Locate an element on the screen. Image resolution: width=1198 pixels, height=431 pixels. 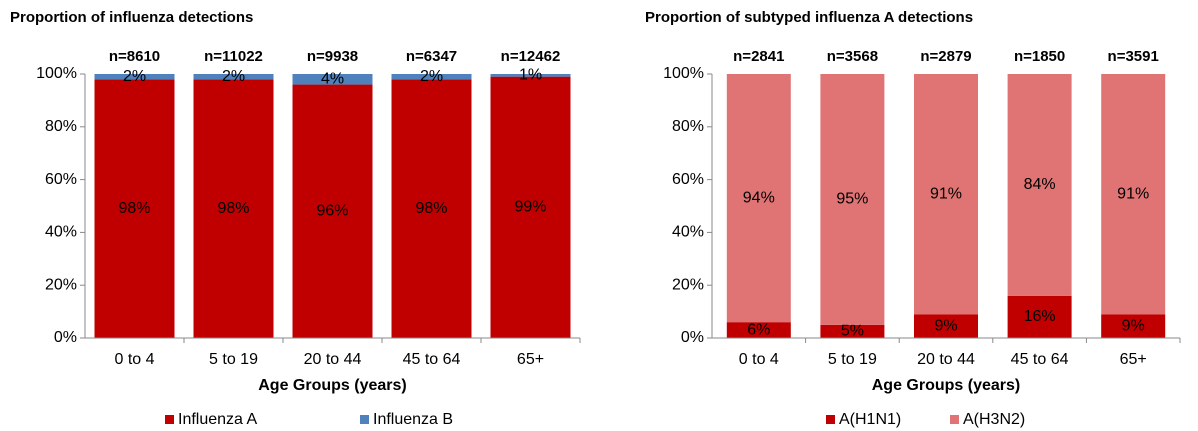
bar-annotation: n=11022 is located at coordinates (233, 56).